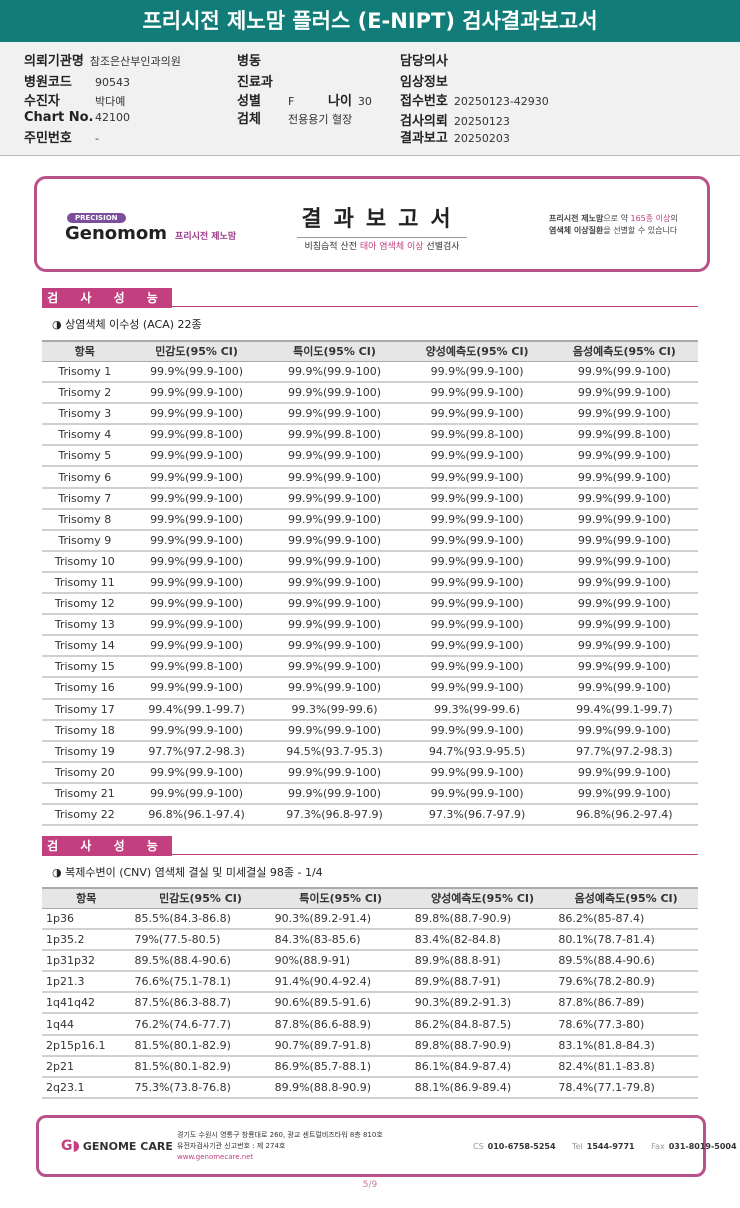 Image resolution: width=740 pixels, height=1208 pixels. I want to click on item-cell: Trisomy 8, so click(85, 519).